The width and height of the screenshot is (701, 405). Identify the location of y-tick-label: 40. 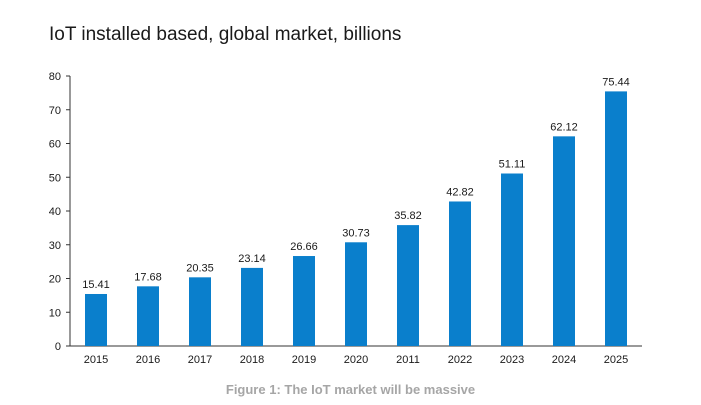
(55, 212).